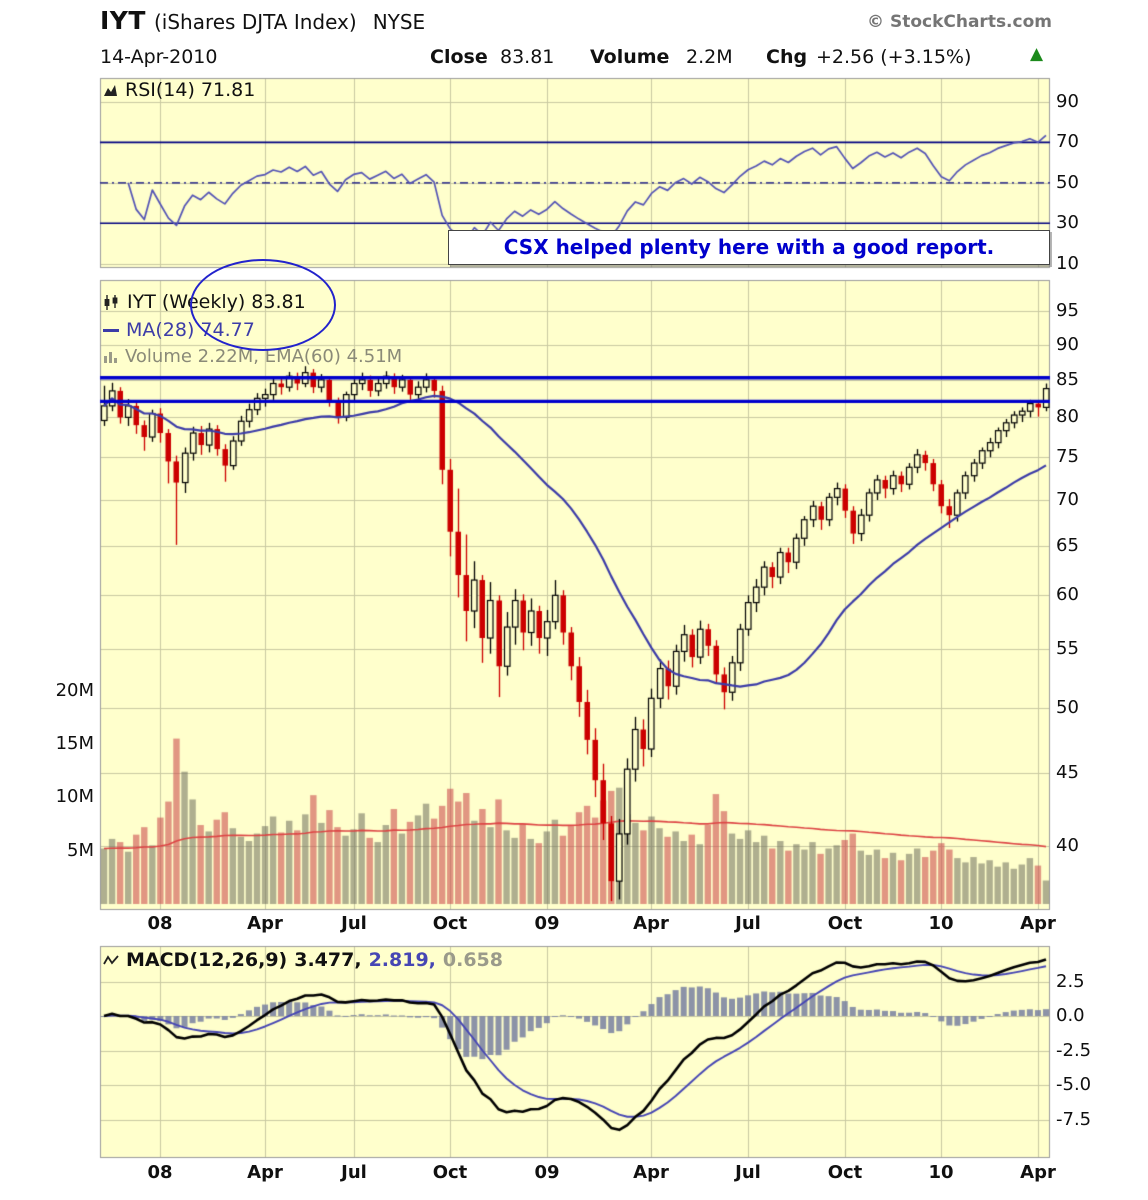  What do you see at coordinates (190, 90) in the screenshot?
I see `rsi-legend-text: RSI(14) 71.81` at bounding box center [190, 90].